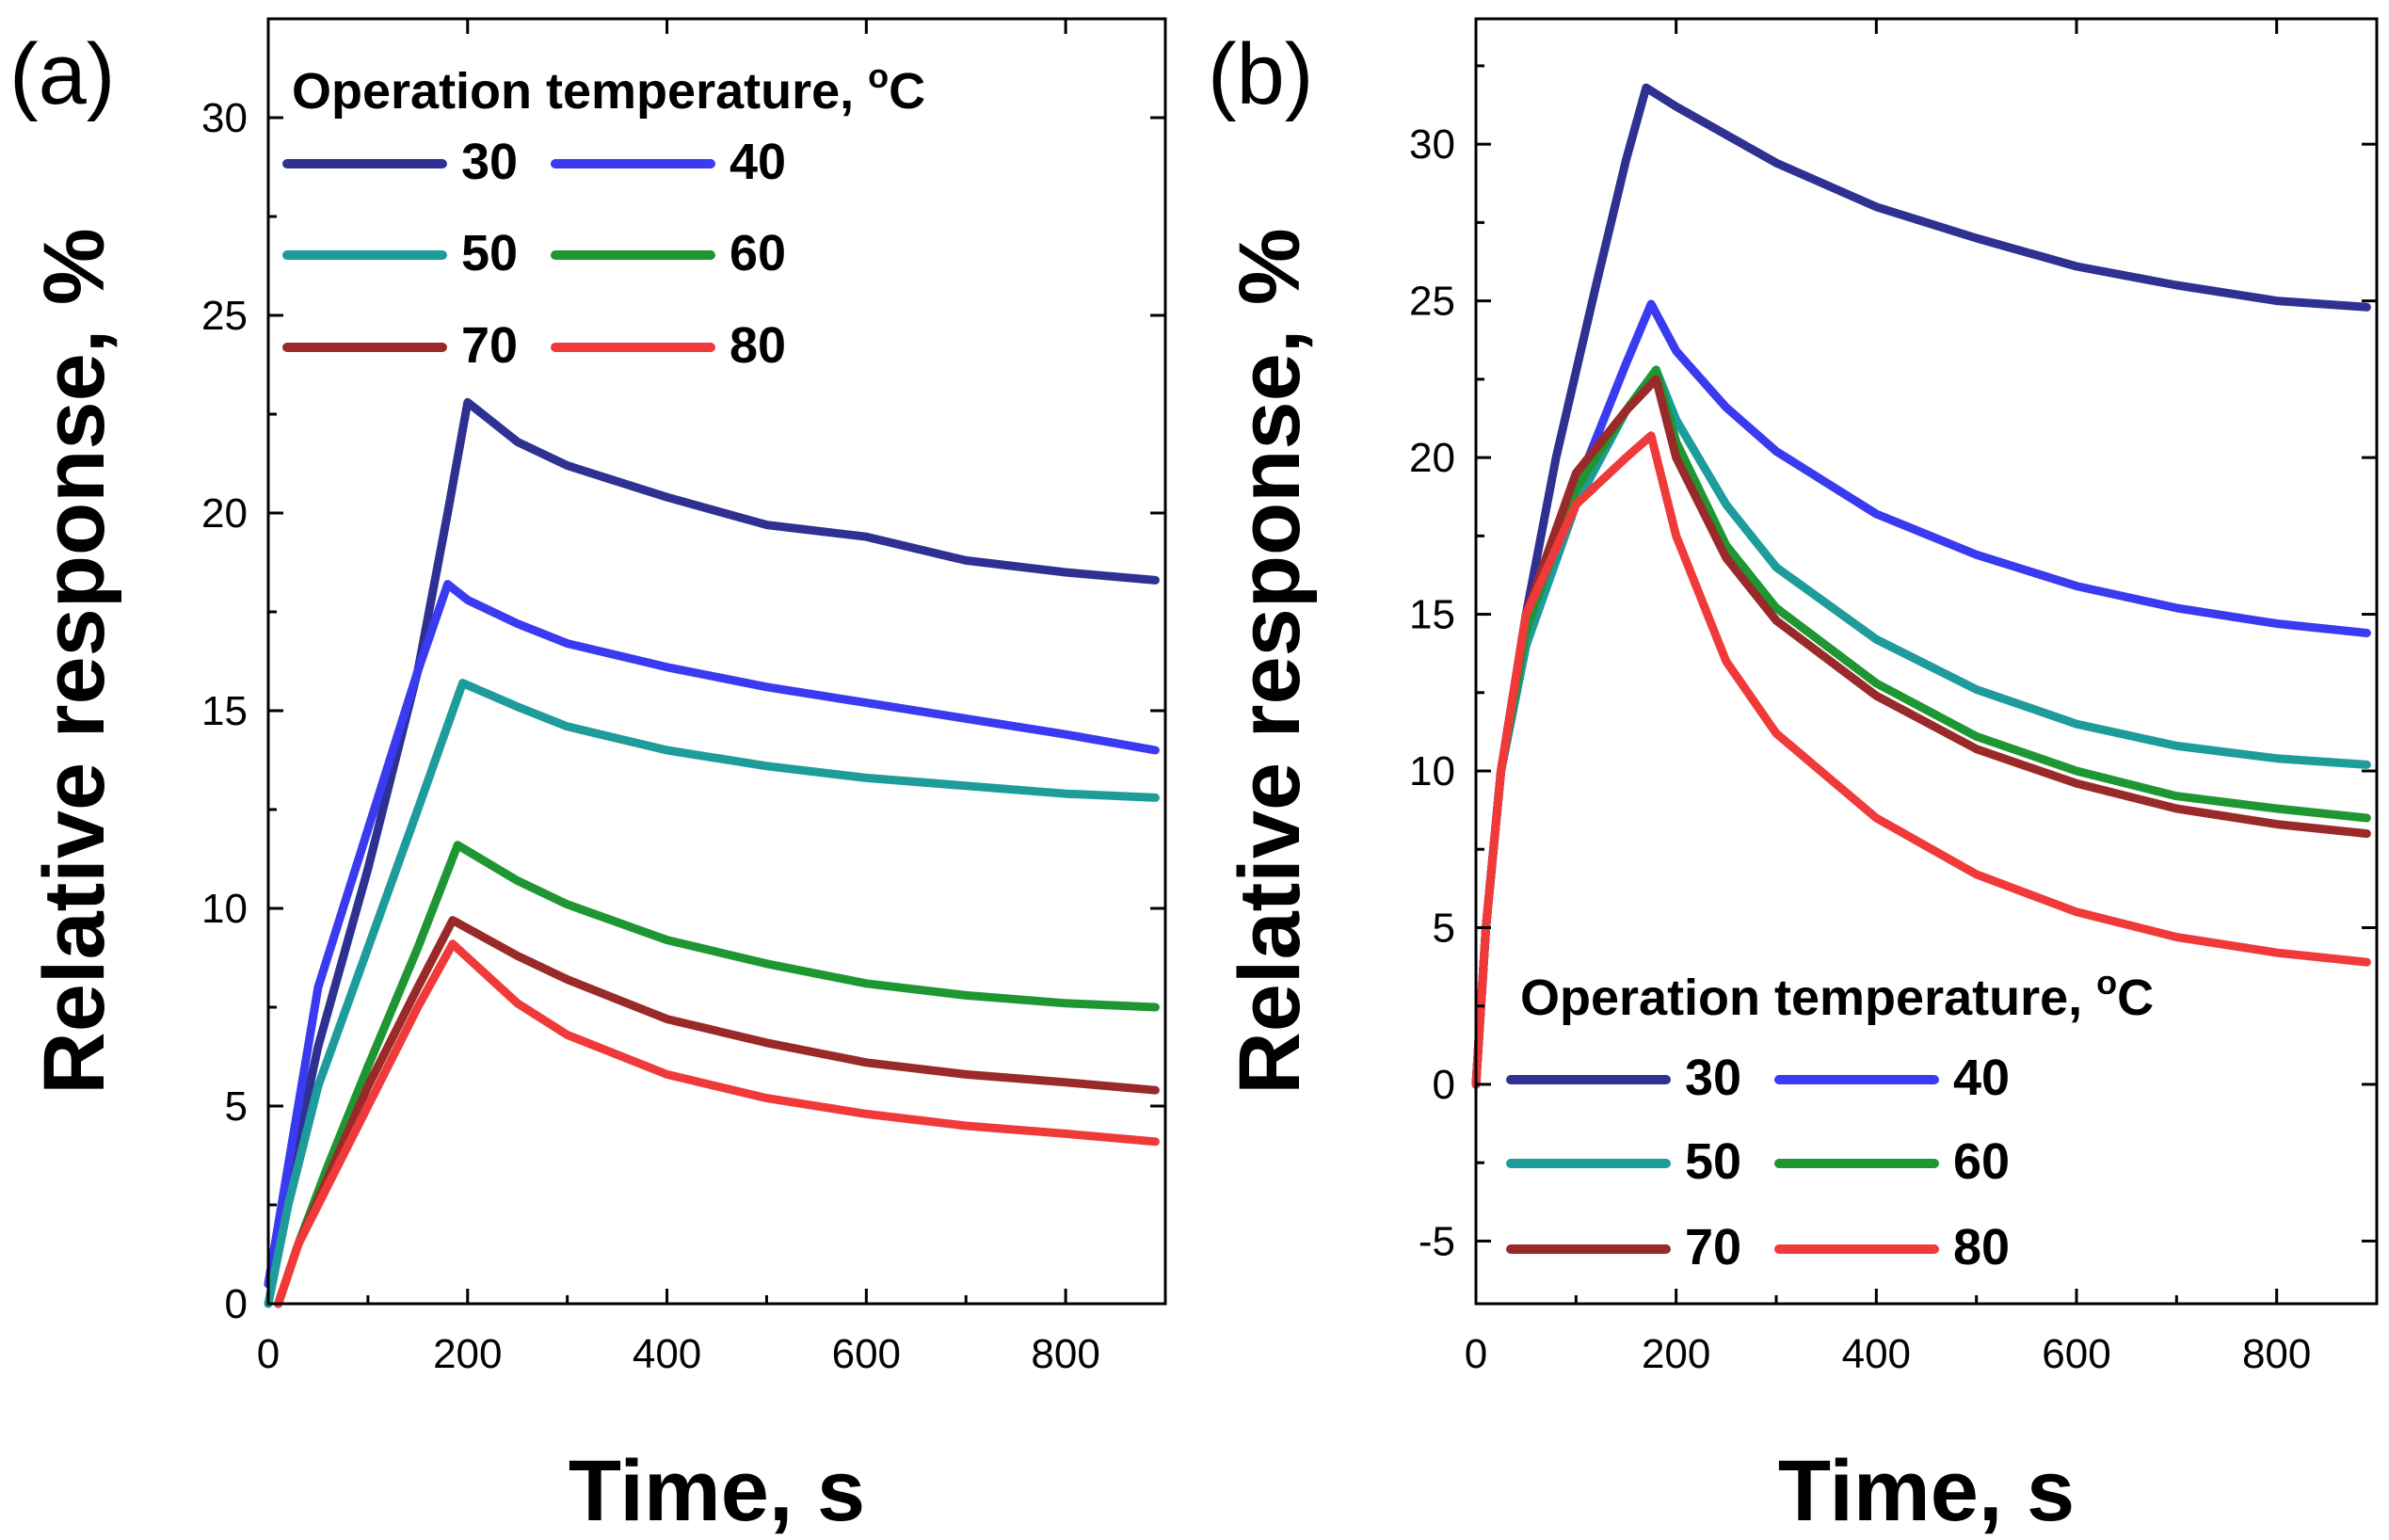 The height and width of the screenshot is (1540, 2389). Describe the element at coordinates (1260, 74) in the screenshot. I see `panel-label: (b)` at that location.